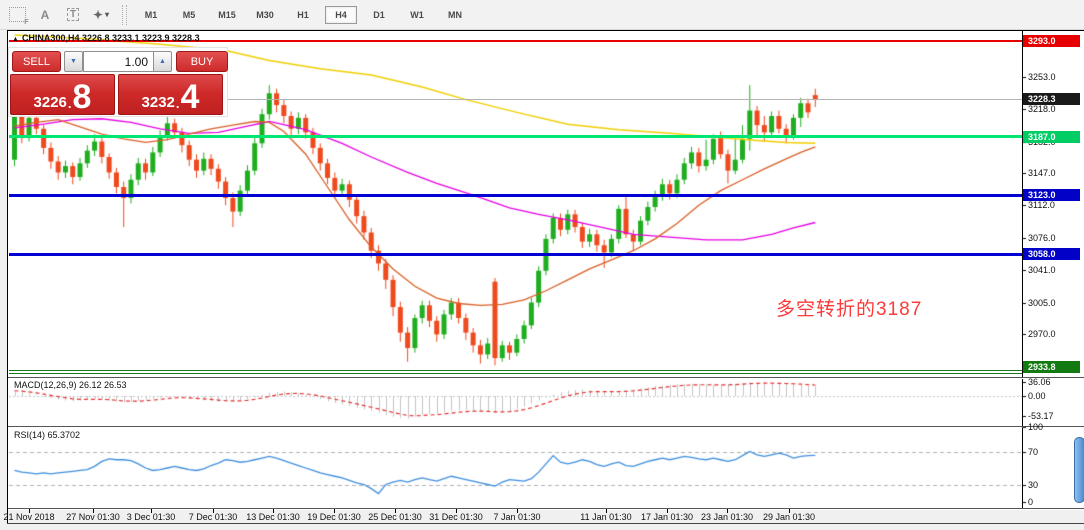  Describe the element at coordinates (50, 102) in the screenshot. I see `sell-price-main: 3226` at that location.